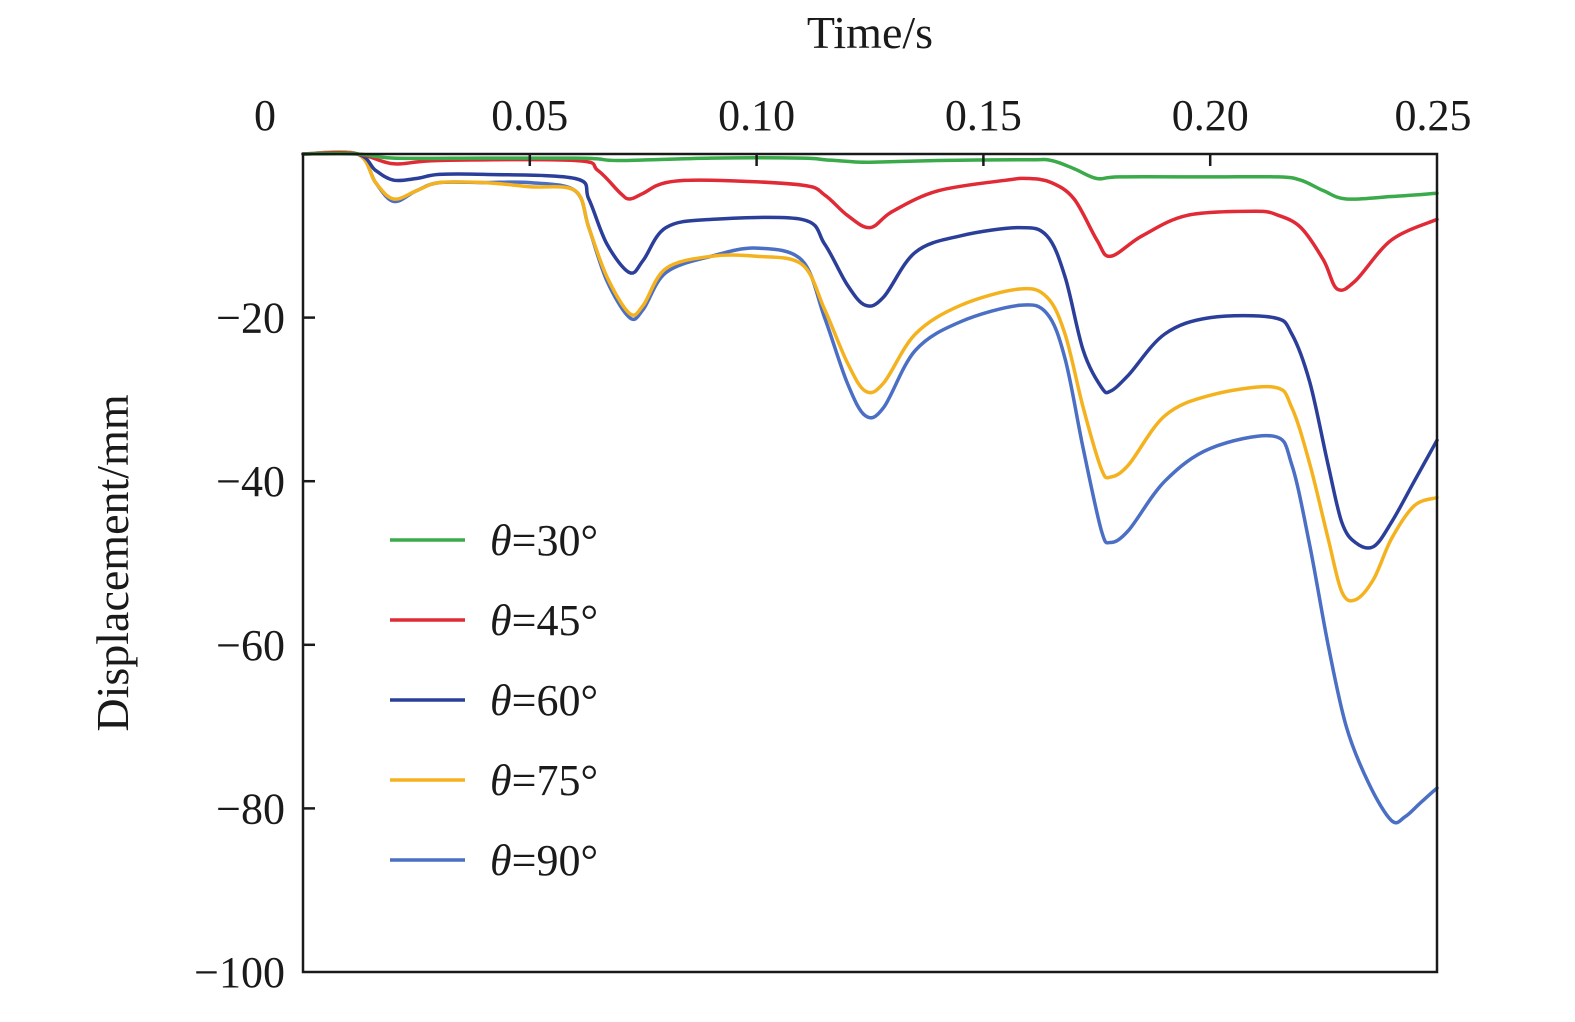  I want to click on y-tick-label: −80, so click(250, 808).